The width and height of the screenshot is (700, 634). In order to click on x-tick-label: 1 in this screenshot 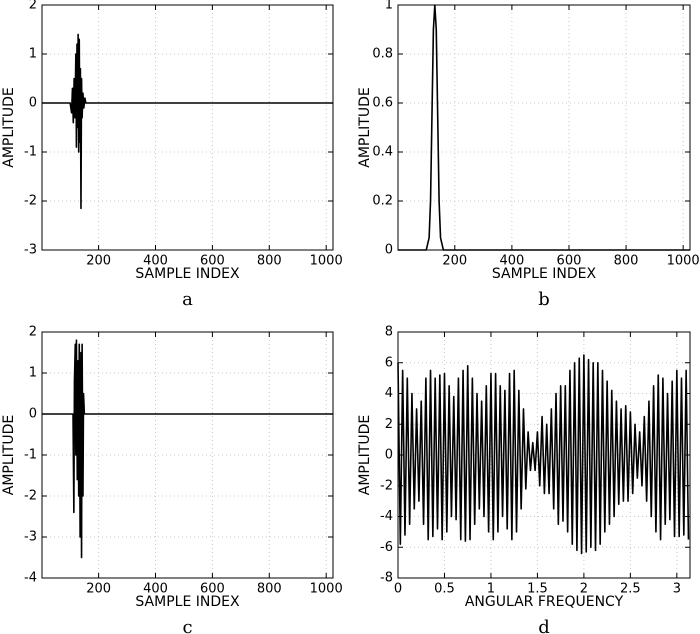, I will do `click(491, 589)`.